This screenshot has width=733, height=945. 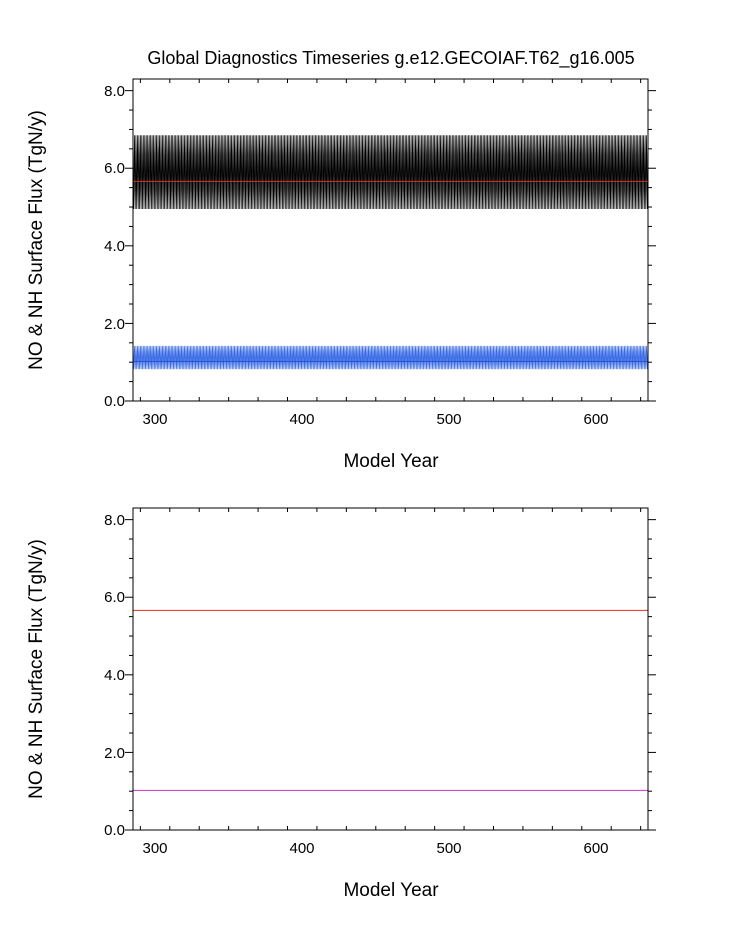 I want to click on bottom-xtick-label: 500, so click(x=448, y=848).